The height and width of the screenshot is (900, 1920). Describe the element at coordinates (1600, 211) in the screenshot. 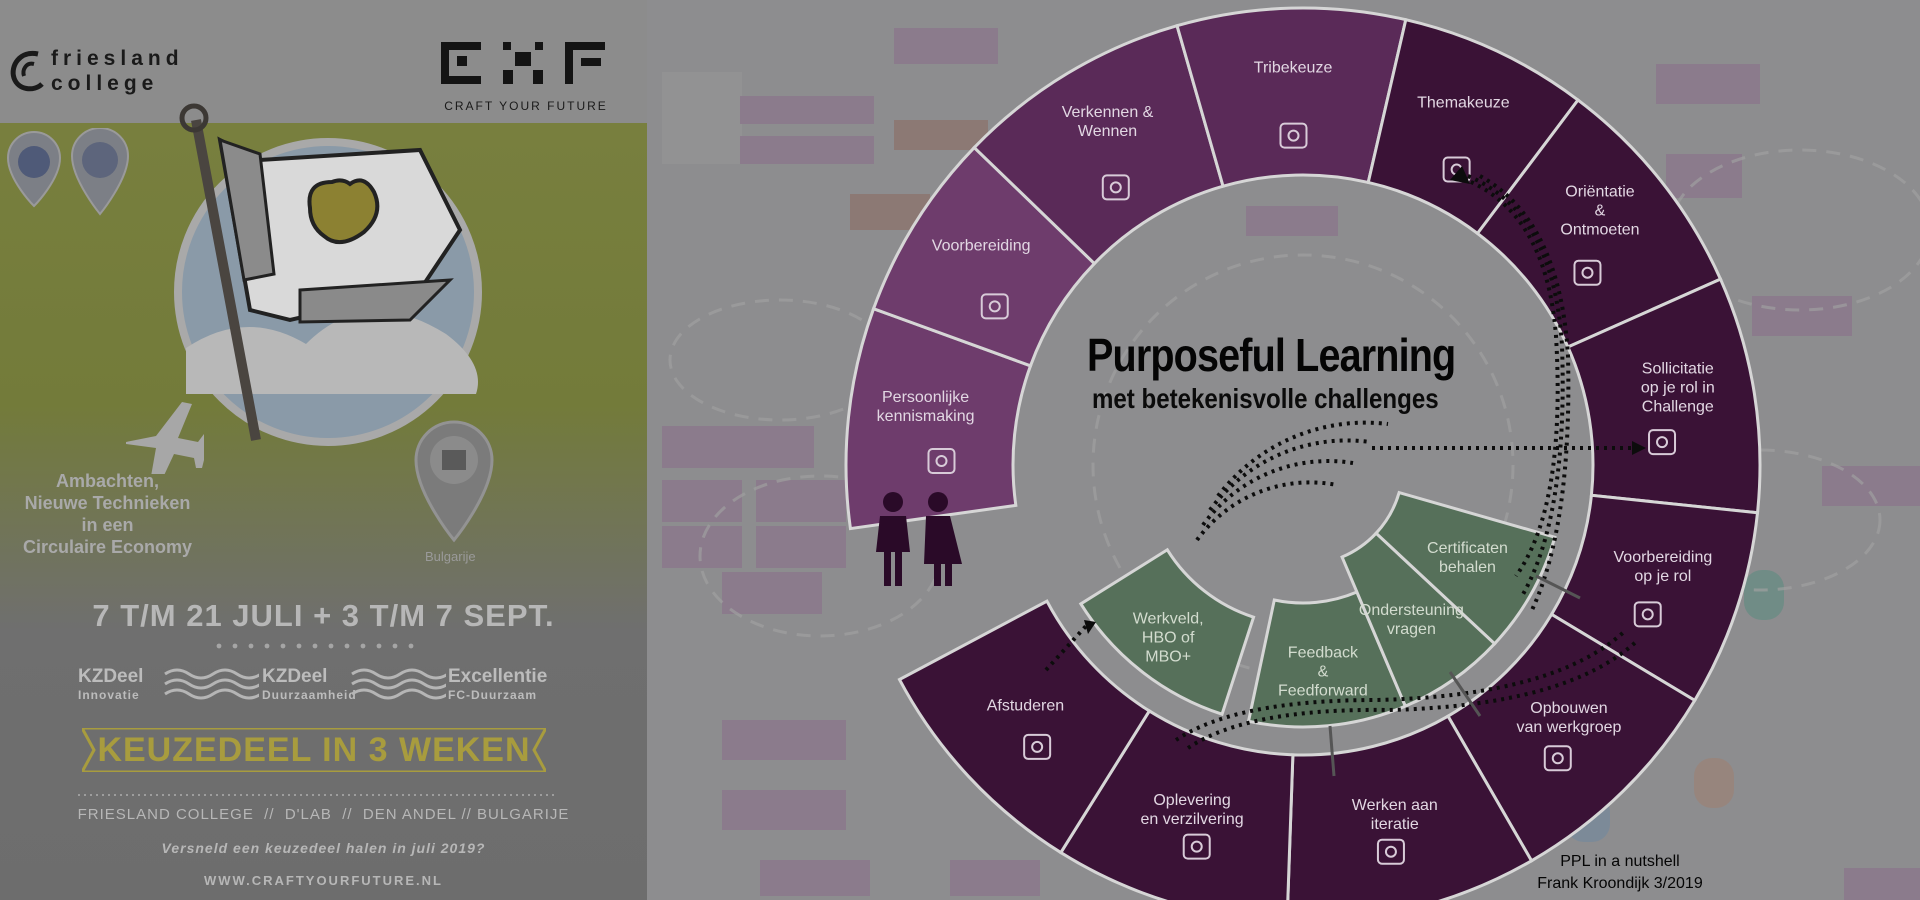

I see `outer-segment-label: Oriëntatie & Ontmoeten` at that location.